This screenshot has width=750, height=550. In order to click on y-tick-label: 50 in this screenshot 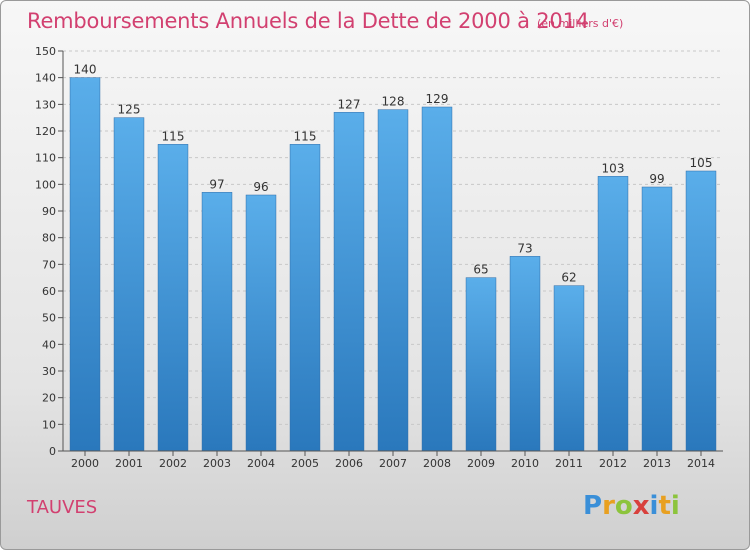, I will do `click(49, 318)`.